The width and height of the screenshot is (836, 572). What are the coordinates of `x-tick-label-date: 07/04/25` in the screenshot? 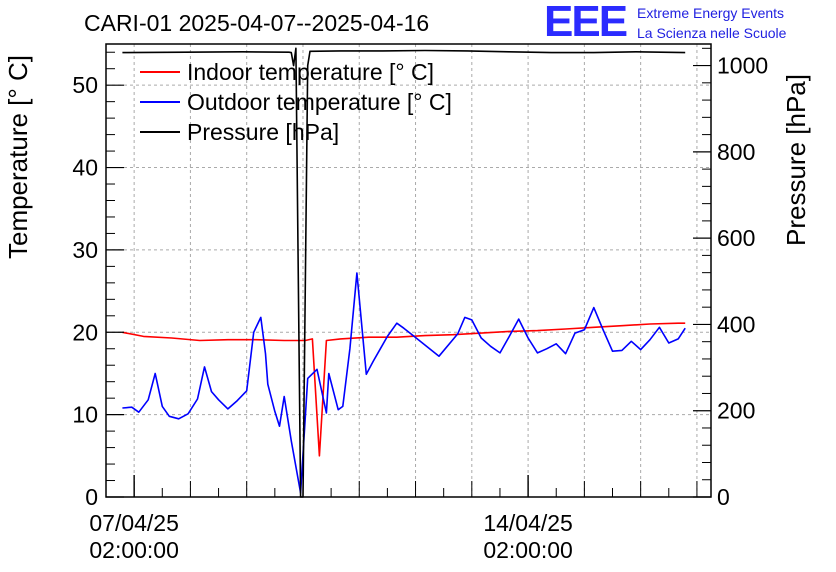 It's located at (134, 523).